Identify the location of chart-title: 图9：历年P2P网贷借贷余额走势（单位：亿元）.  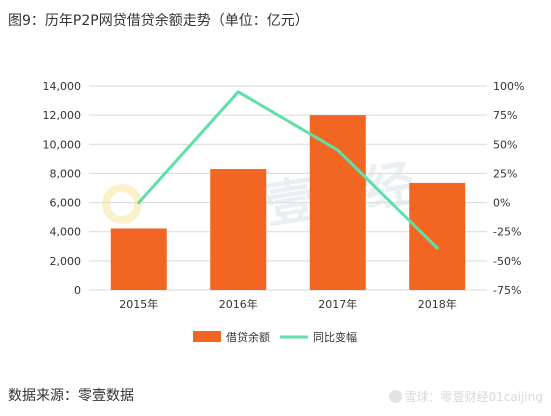
(158, 21).